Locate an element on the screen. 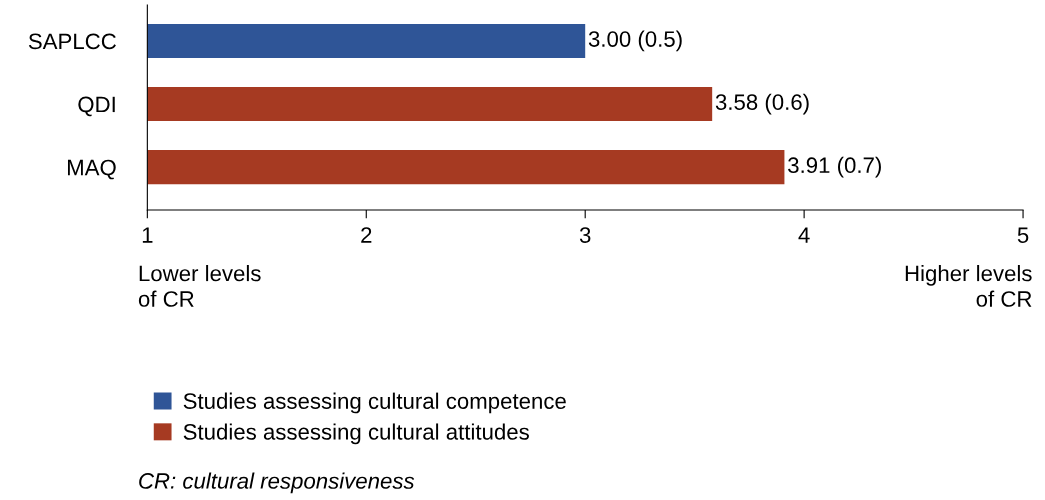 The width and height of the screenshot is (1045, 500). x-tick-label: 4 is located at coordinates (804, 235).